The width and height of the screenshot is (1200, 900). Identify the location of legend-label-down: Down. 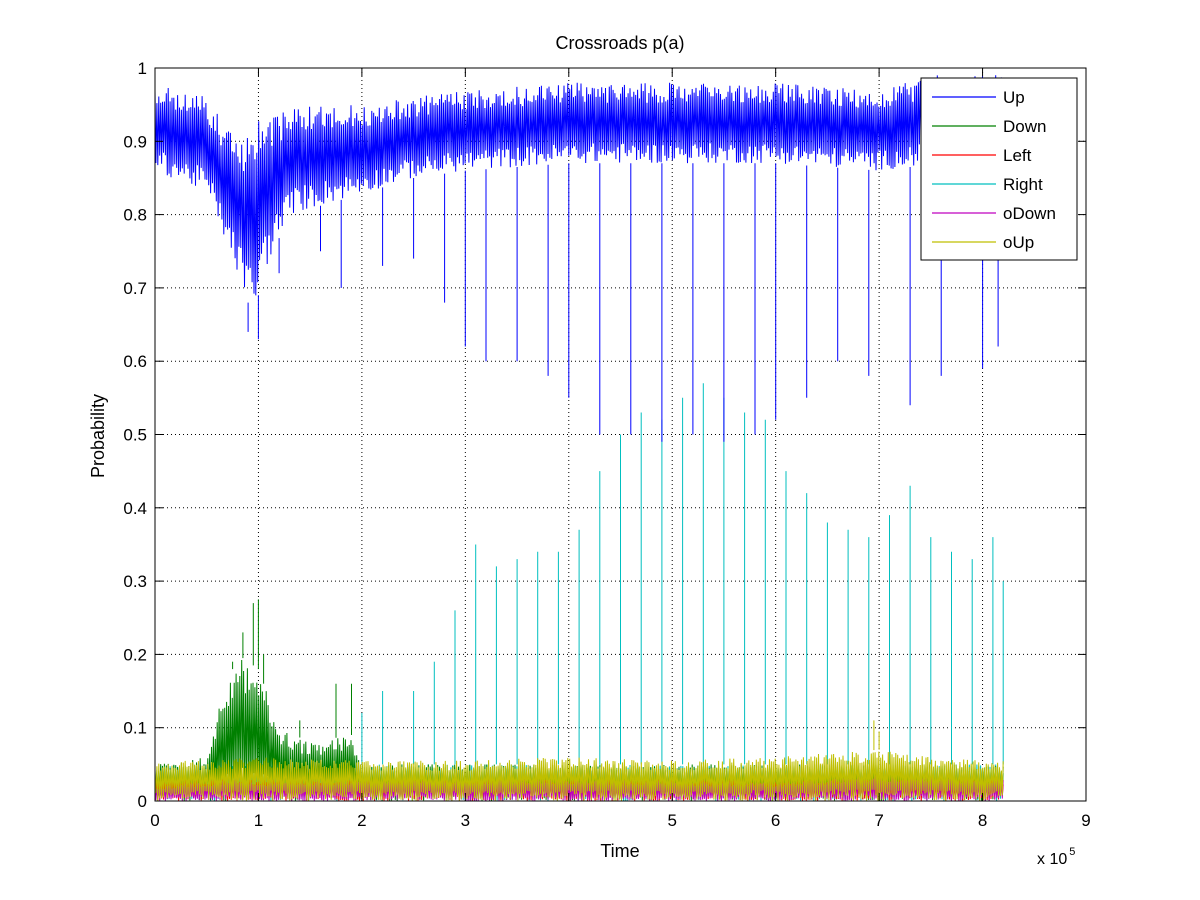
(1024, 126).